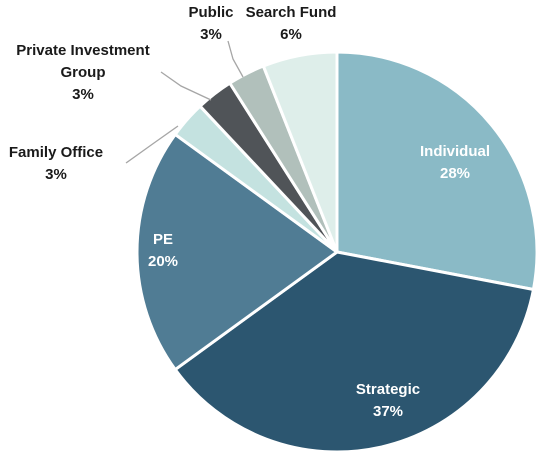 The height and width of the screenshot is (455, 539). What do you see at coordinates (210, 23) in the screenshot?
I see `slice-label-public: Public 3%` at bounding box center [210, 23].